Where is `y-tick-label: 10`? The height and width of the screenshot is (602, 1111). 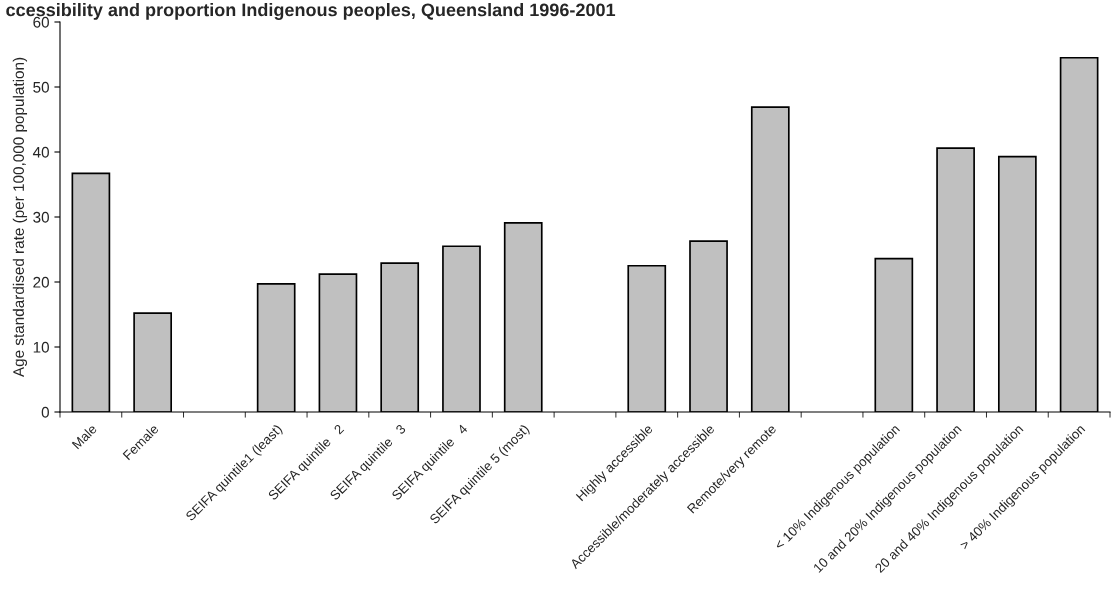 y-tick-label: 10 is located at coordinates (41, 347).